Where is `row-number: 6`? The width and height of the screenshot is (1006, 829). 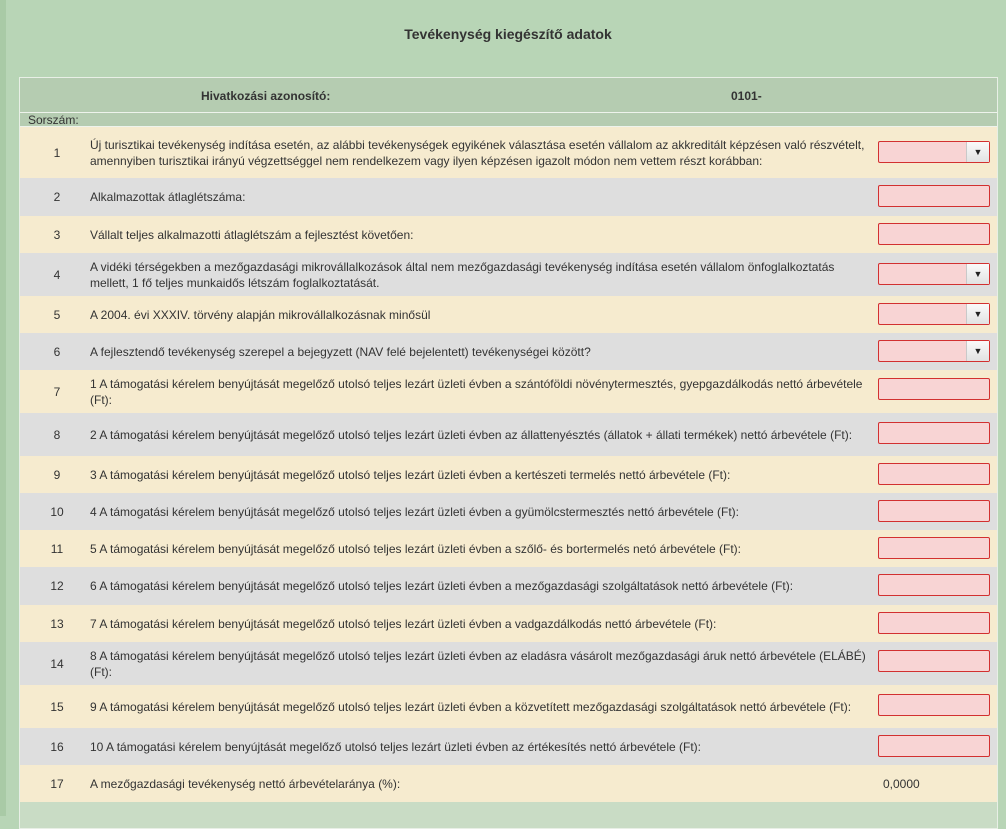 row-number: 6 is located at coordinates (57, 351).